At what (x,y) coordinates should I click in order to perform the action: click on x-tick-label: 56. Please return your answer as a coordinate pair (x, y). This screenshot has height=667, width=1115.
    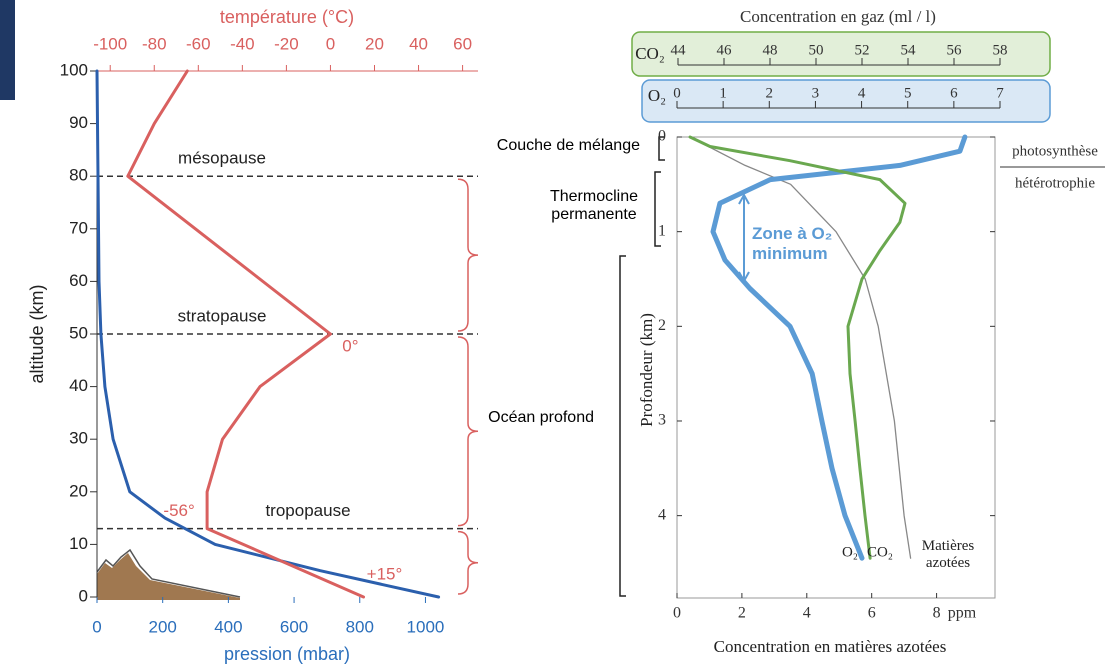
    Looking at the image, I should click on (955, 50).